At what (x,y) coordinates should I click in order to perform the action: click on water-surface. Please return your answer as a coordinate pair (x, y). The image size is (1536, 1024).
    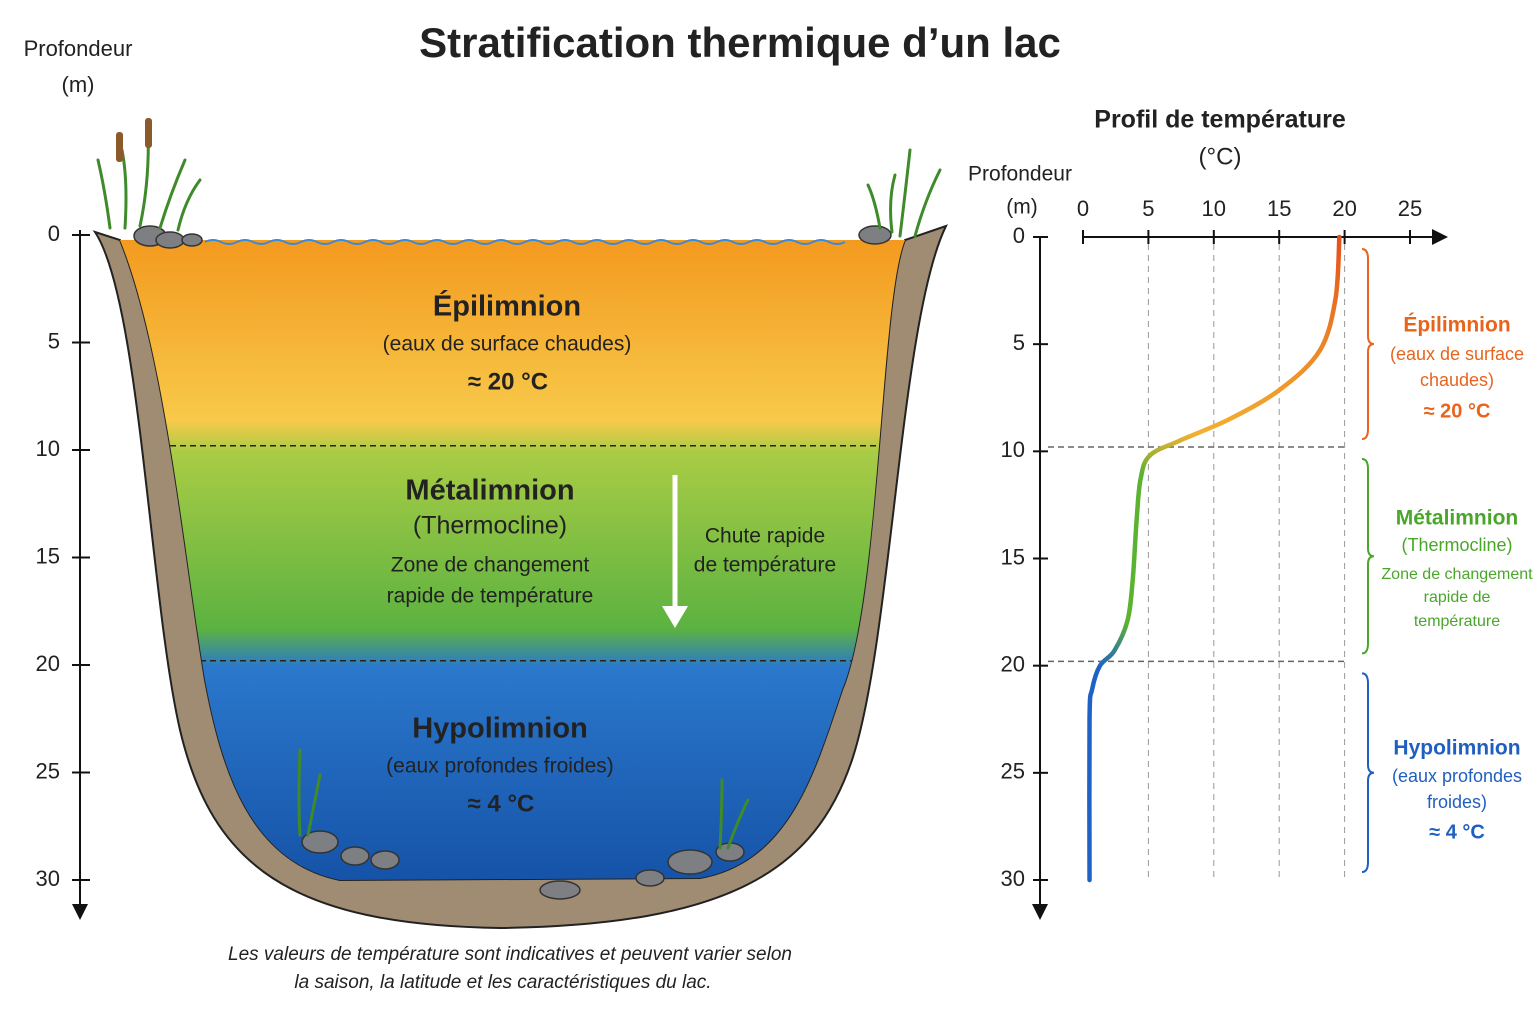
    Looking at the image, I should click on (525, 242).